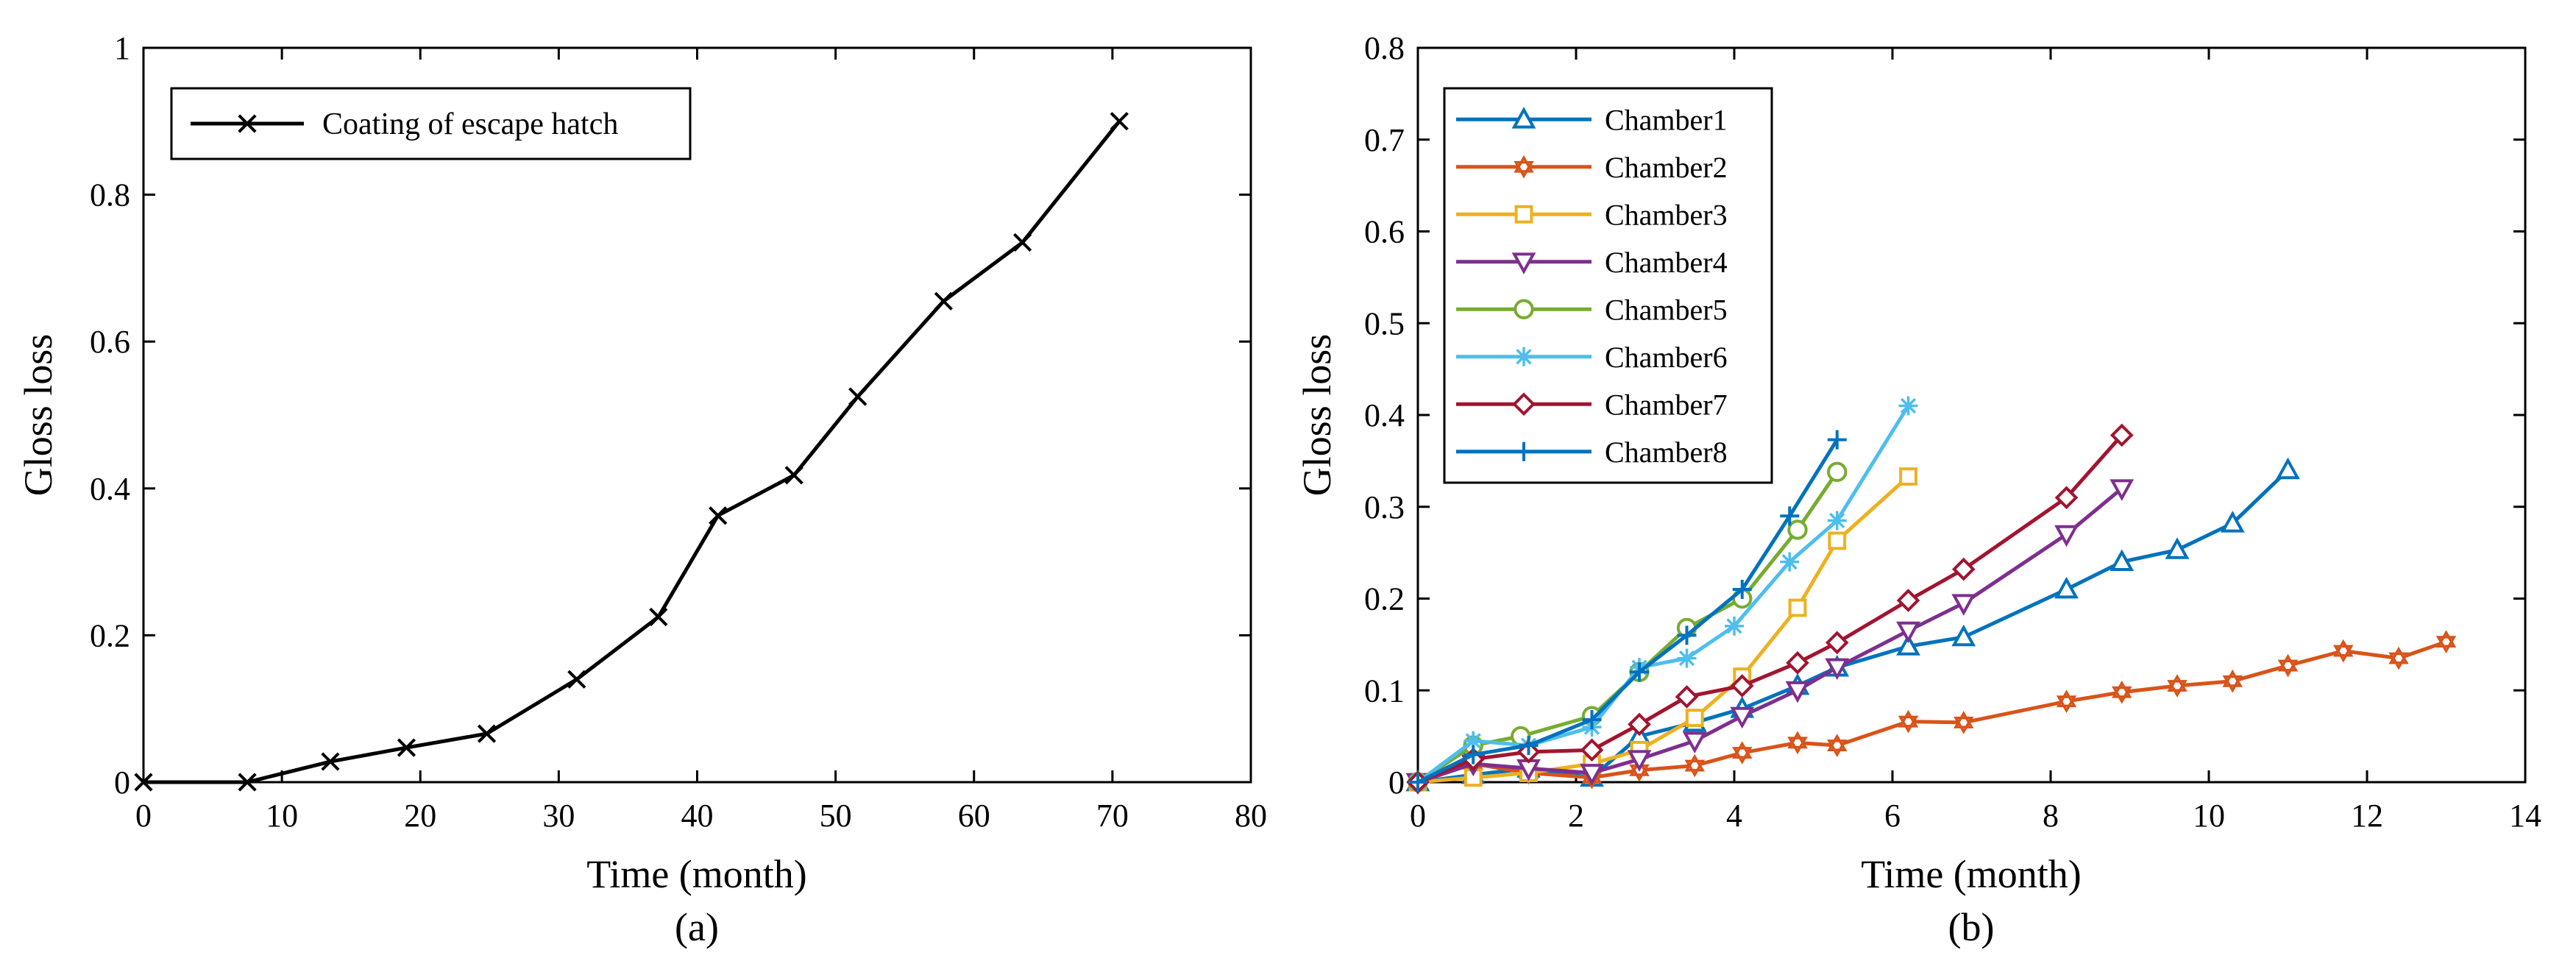 The height and width of the screenshot is (972, 2576). Describe the element at coordinates (122, 48) in the screenshot. I see `y-tick-label: 1` at that location.